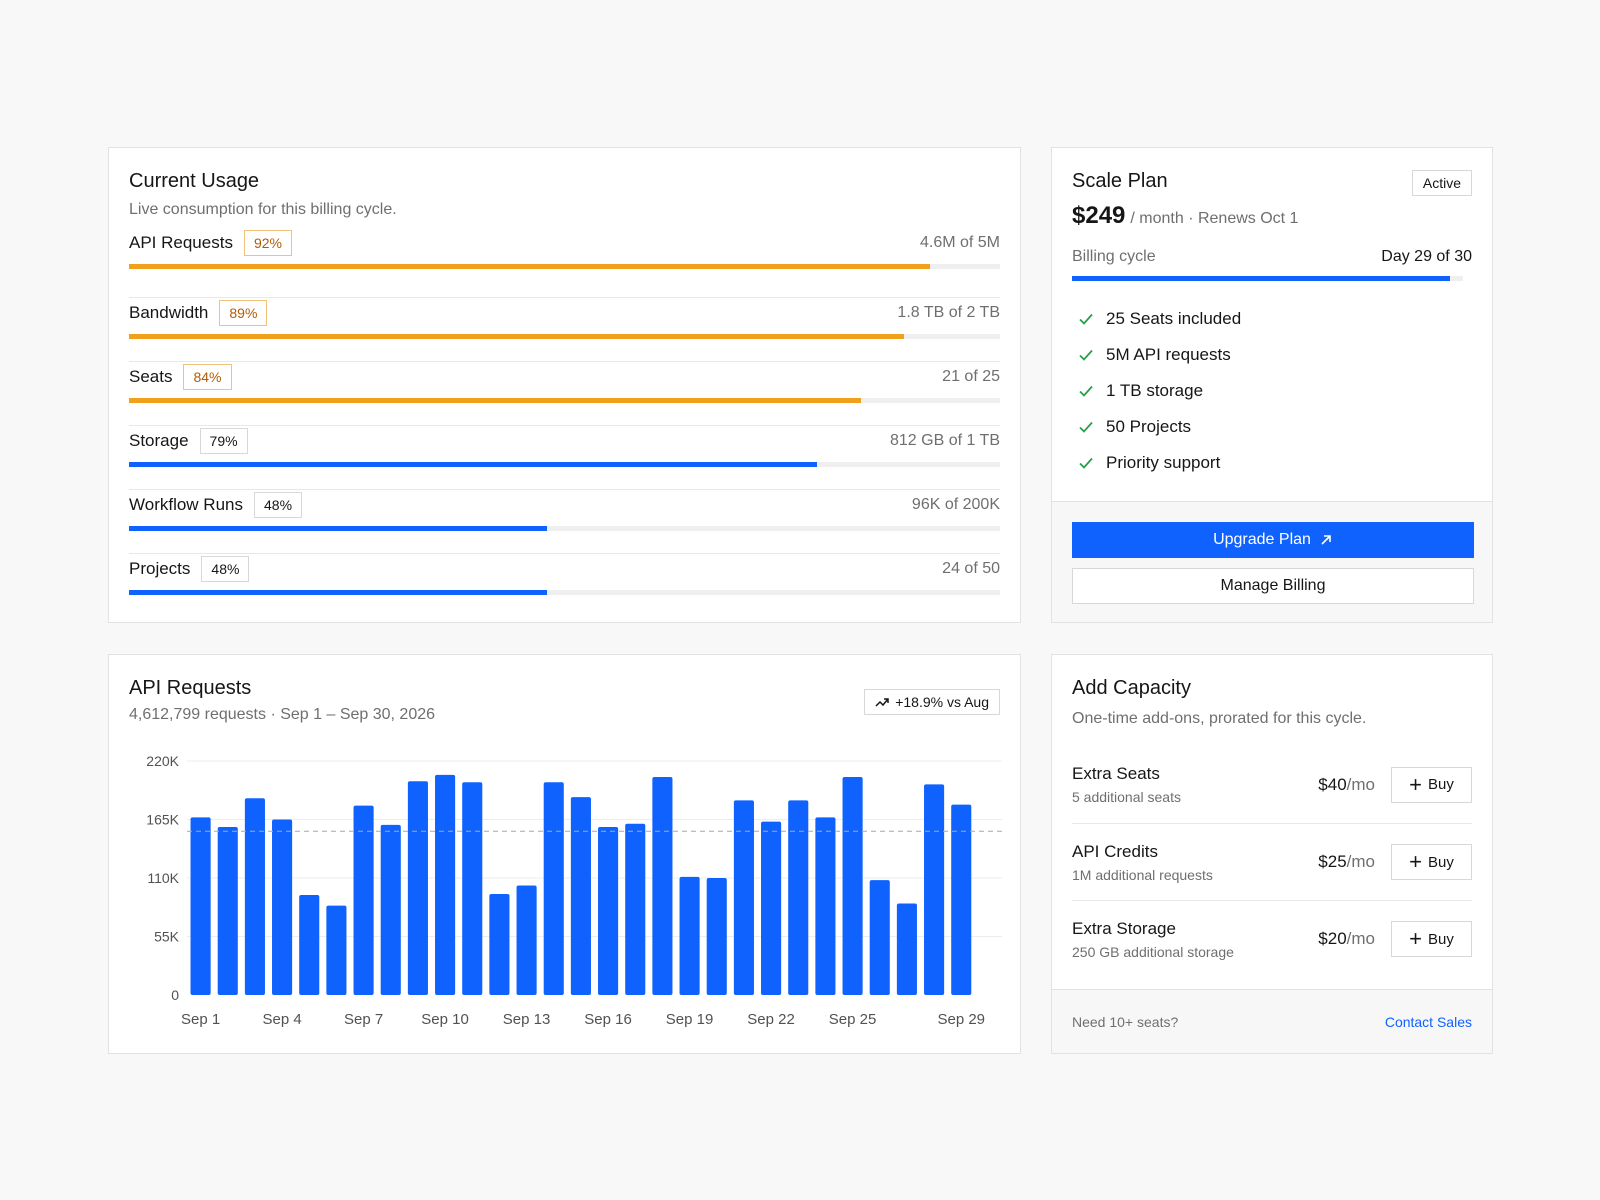  Describe the element at coordinates (151, 376) in the screenshot. I see `usage-label: Seats` at that location.